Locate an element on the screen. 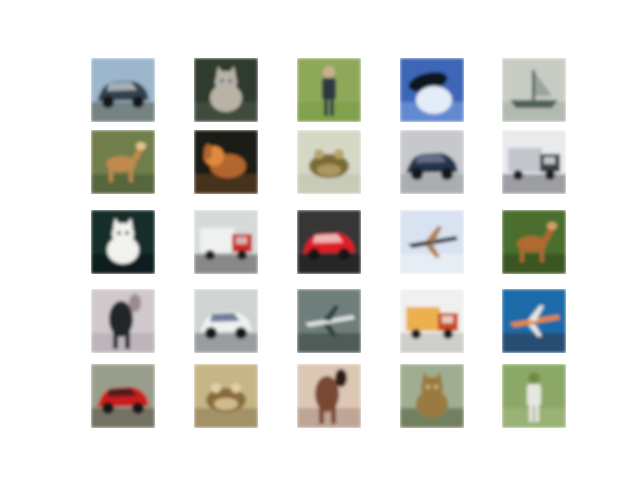 The height and width of the screenshot is (480, 640). image-tile-dog is located at coordinates (226, 162).